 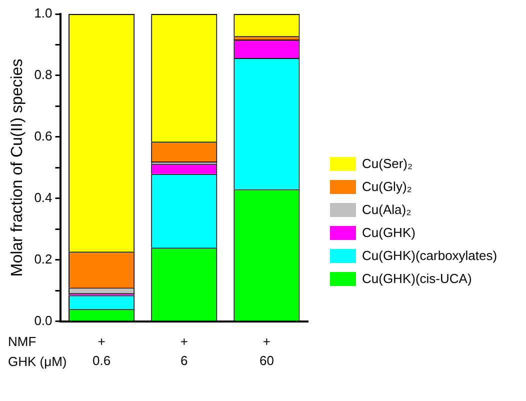 What do you see at coordinates (387, 186) in the screenshot?
I see `legend-label: Cu(Gly)₂` at bounding box center [387, 186].